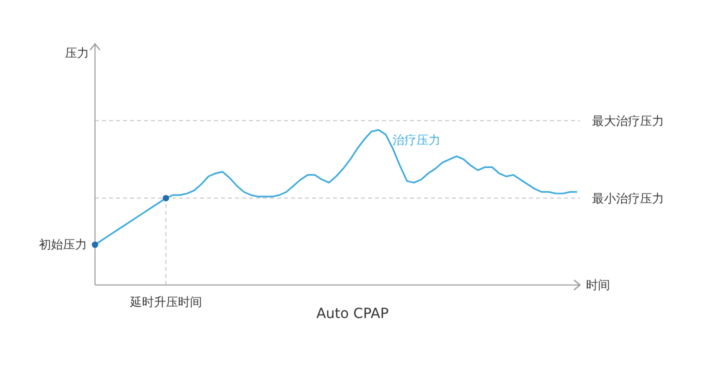 The image size is (720, 367). Describe the element at coordinates (352, 314) in the screenshot. I see `text: Auto CPAP` at that location.